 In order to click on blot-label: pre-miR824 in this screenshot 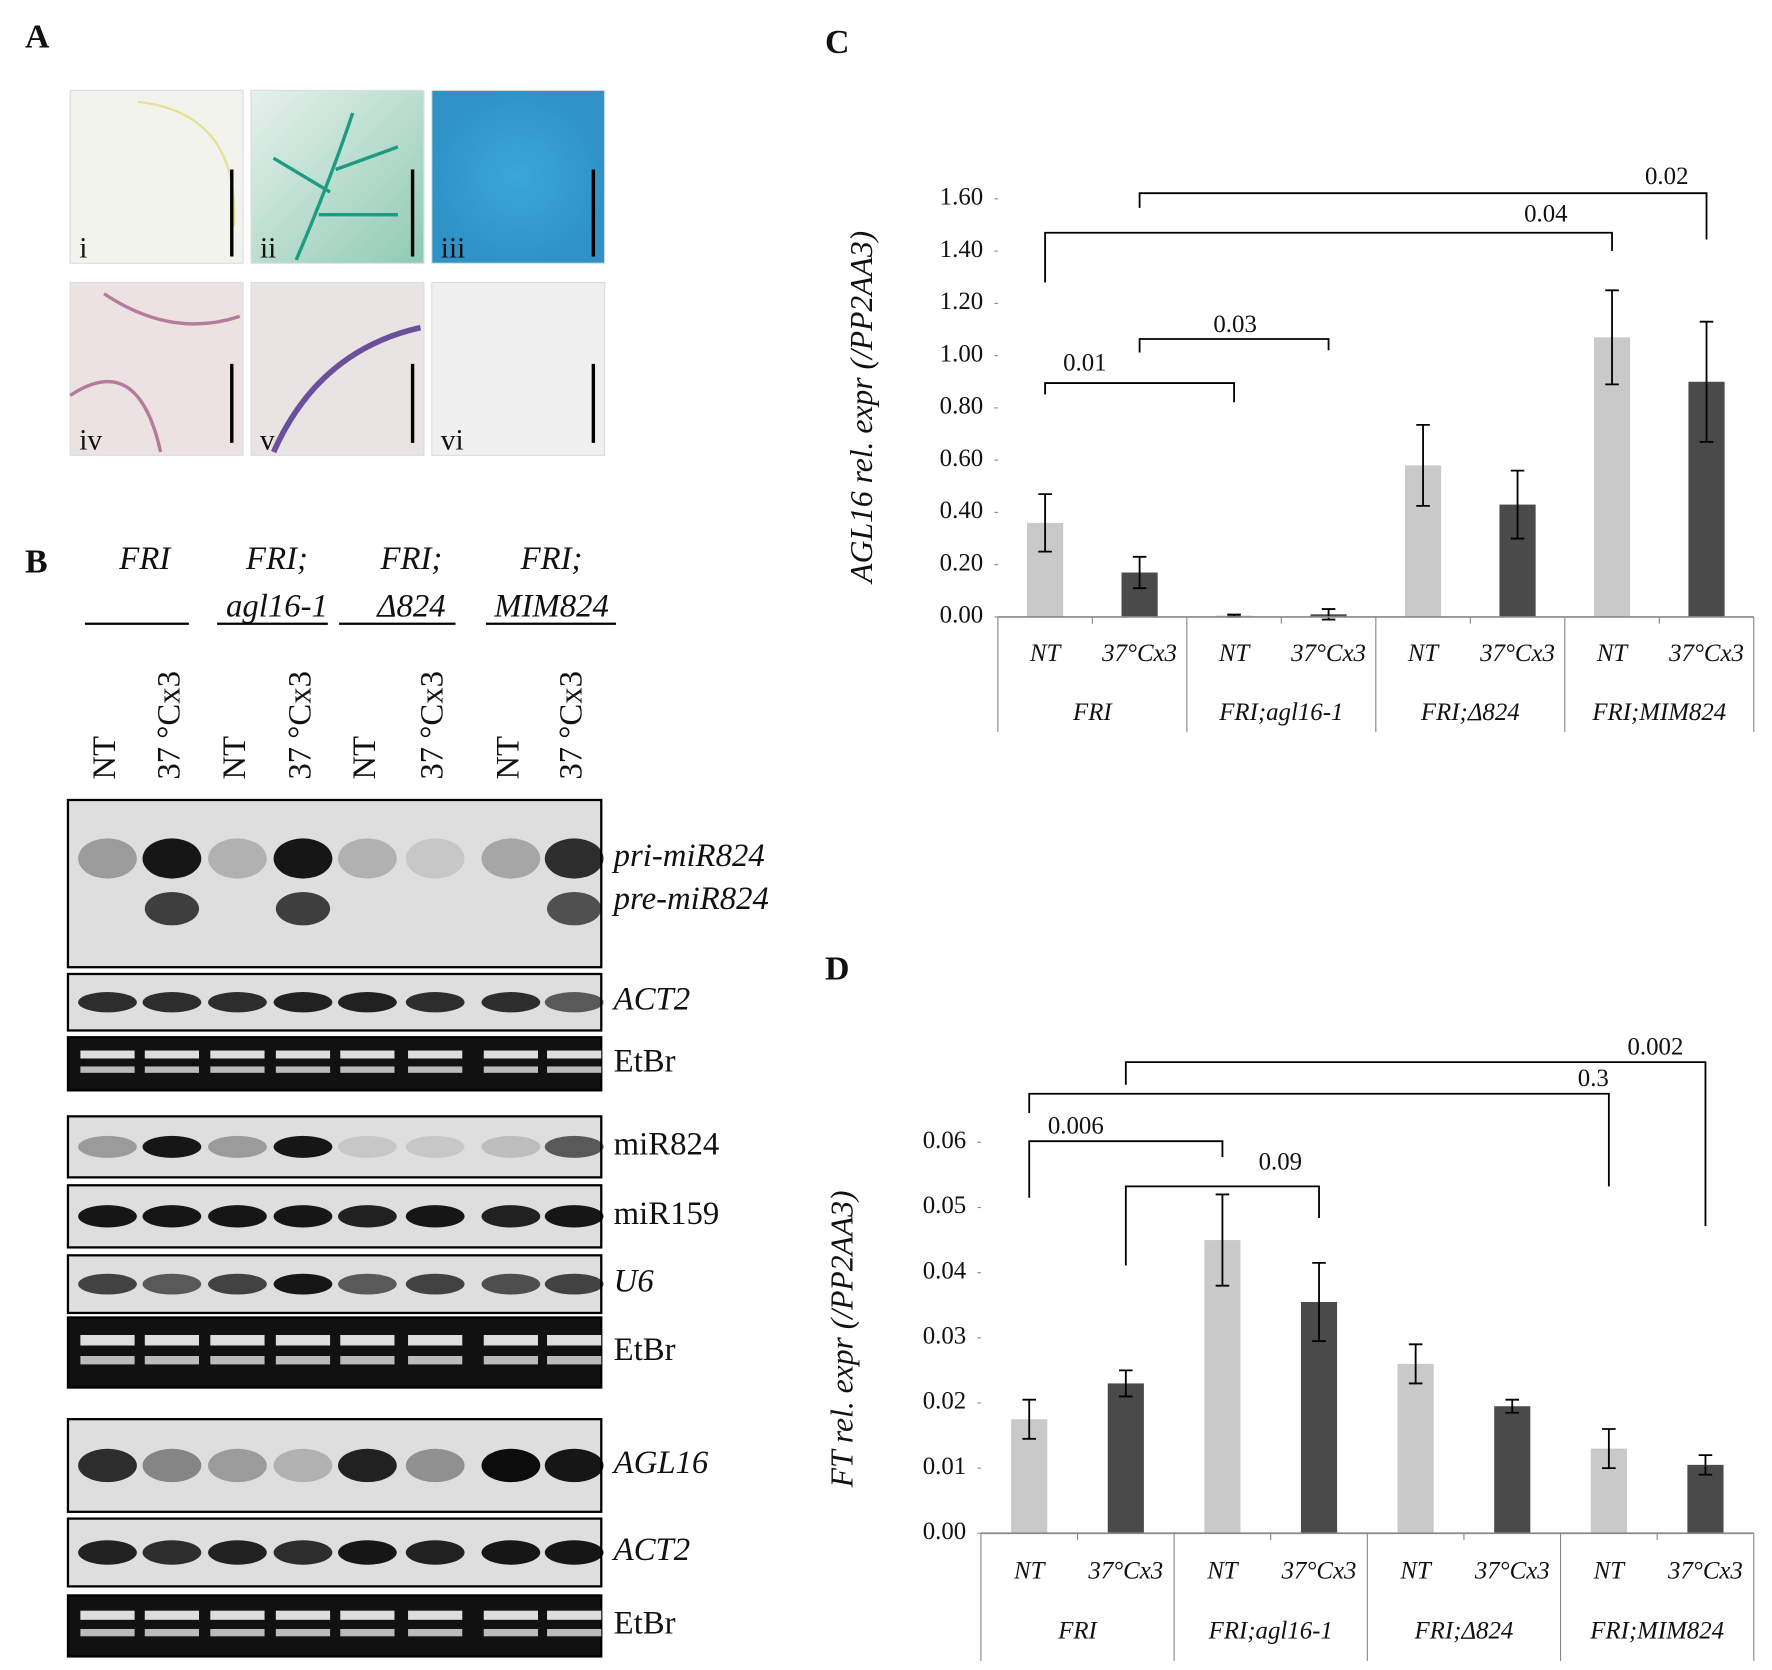, I will do `click(690, 899)`.